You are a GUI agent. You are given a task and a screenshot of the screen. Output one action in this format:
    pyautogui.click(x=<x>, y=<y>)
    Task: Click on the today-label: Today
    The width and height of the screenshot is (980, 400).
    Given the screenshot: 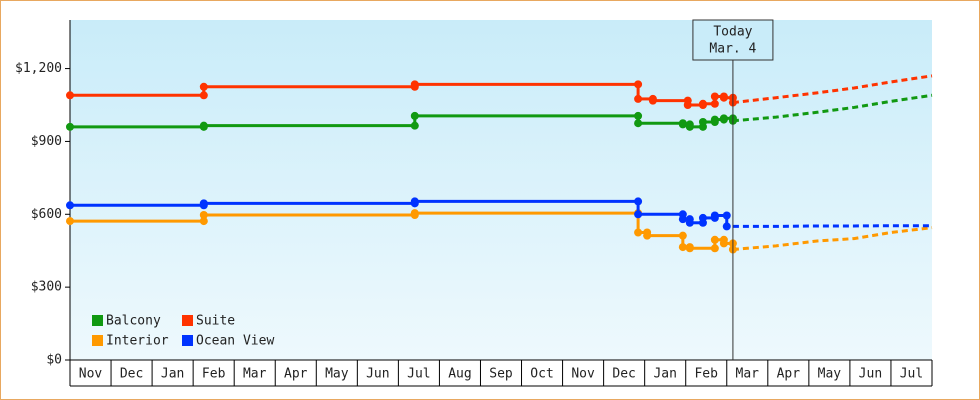 What is the action you would take?
    pyautogui.click(x=732, y=32)
    